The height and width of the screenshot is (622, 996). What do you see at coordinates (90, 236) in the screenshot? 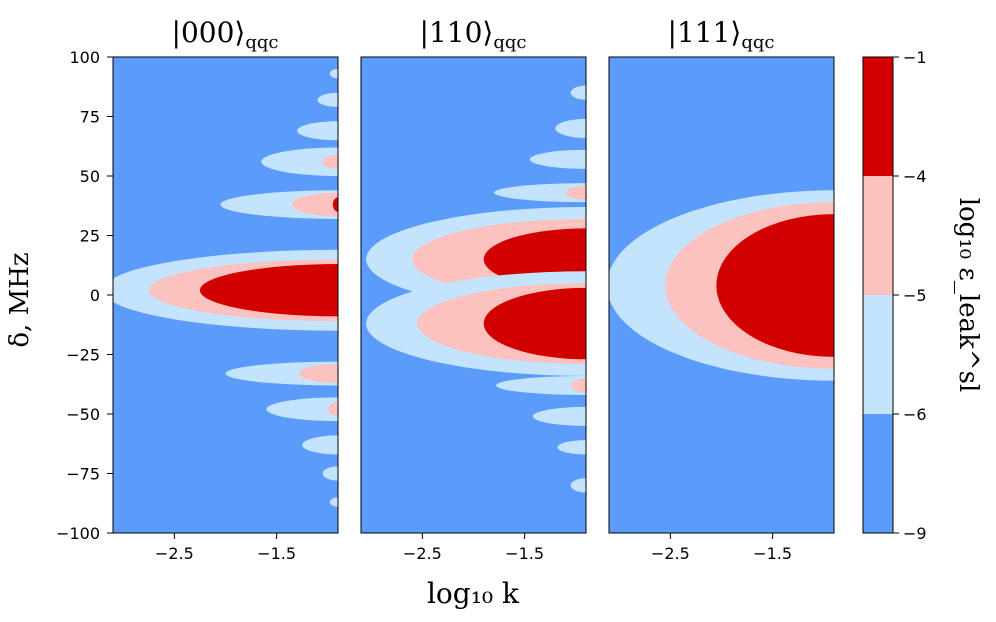
I see `y-tick-label: 25` at bounding box center [90, 236].